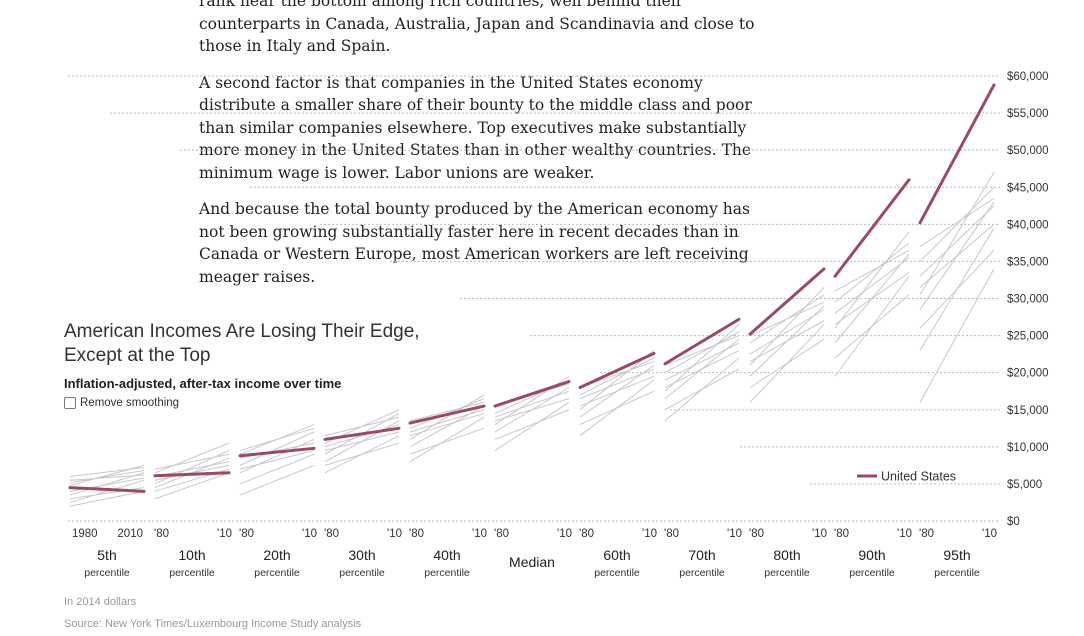  Describe the element at coordinates (1028, 188) in the screenshot. I see `y-tick-label: $45,000` at that location.